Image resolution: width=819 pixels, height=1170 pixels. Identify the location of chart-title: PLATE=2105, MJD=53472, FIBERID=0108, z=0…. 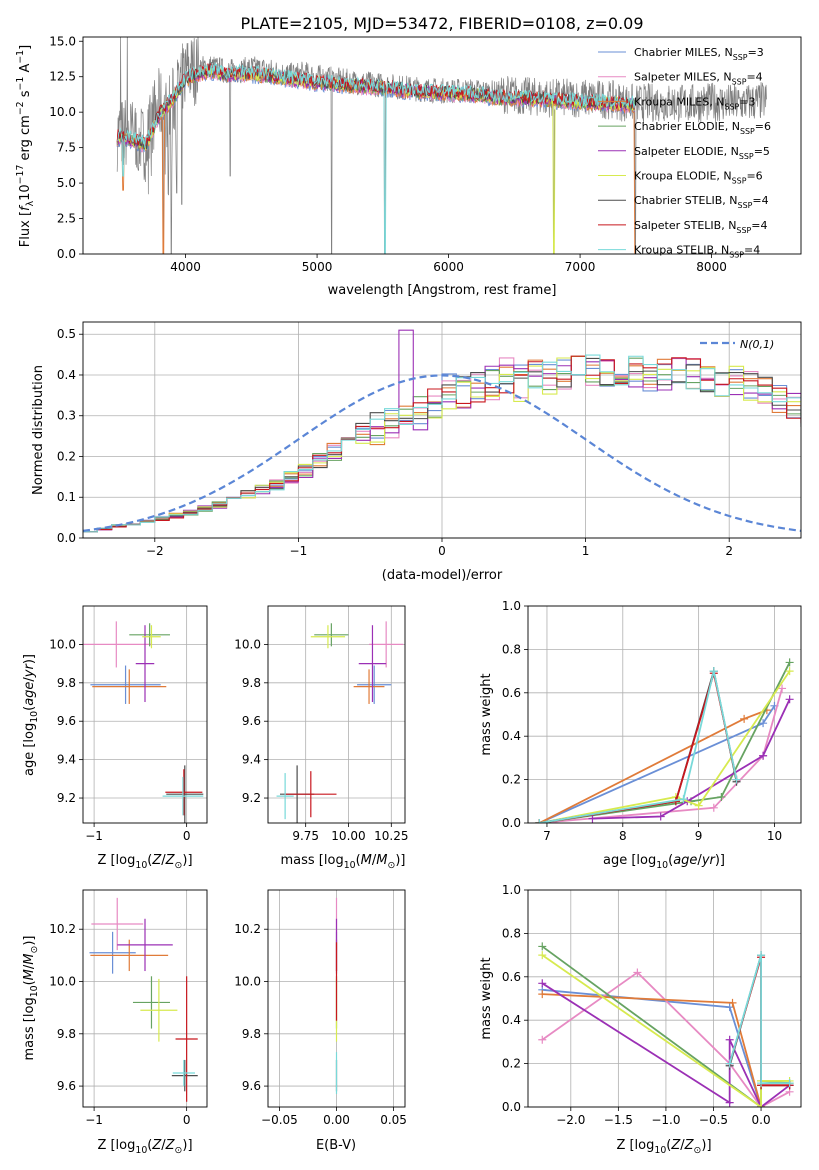
(441, 23).